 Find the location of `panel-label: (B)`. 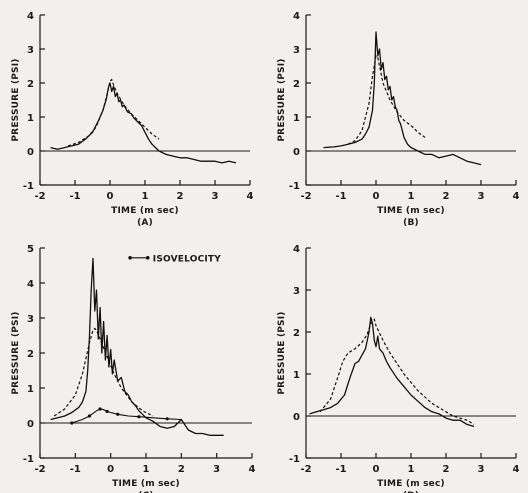

panel-label: (B) is located at coordinates (411, 223).